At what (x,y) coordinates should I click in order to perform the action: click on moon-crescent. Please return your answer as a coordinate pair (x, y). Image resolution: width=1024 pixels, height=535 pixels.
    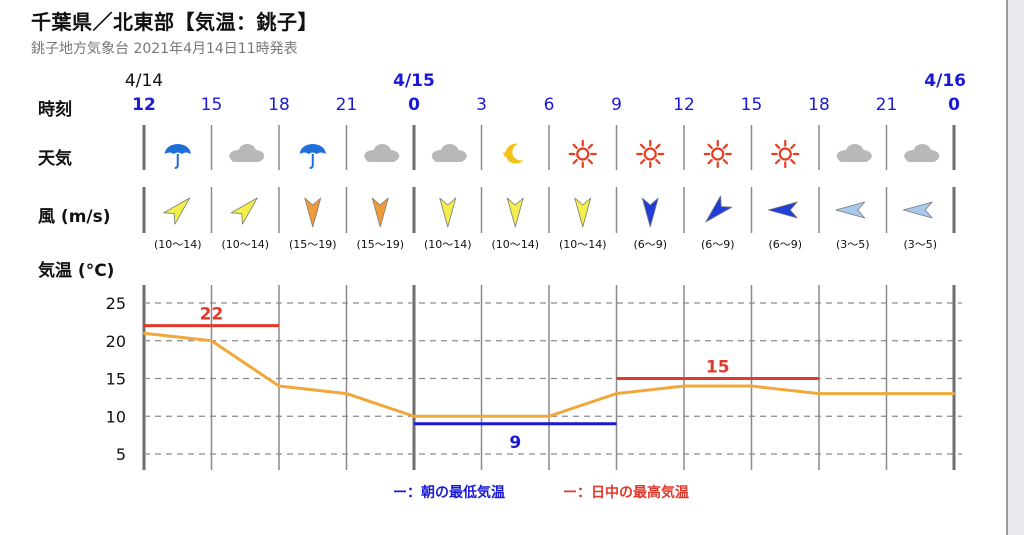
    Looking at the image, I should click on (514, 153).